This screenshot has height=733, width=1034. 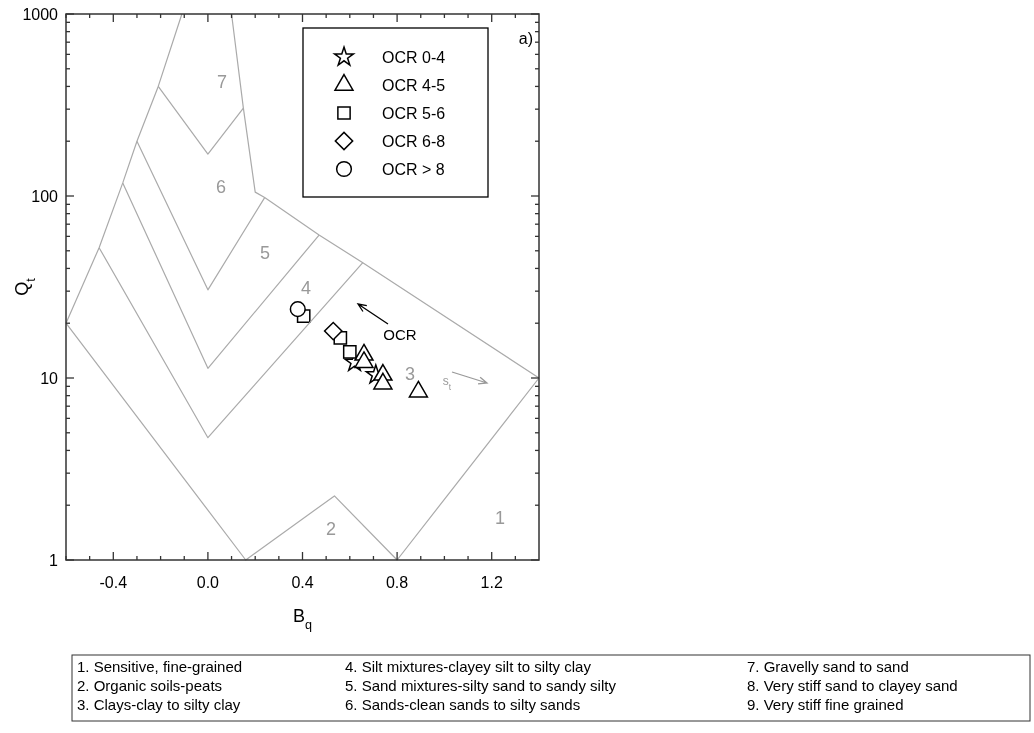 What do you see at coordinates (54, 560) in the screenshot?
I see `y-tick-label: 1` at bounding box center [54, 560].